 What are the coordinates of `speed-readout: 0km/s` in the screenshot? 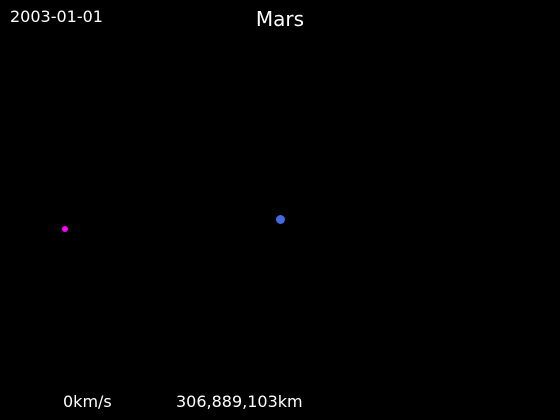 It's located at (87, 401).